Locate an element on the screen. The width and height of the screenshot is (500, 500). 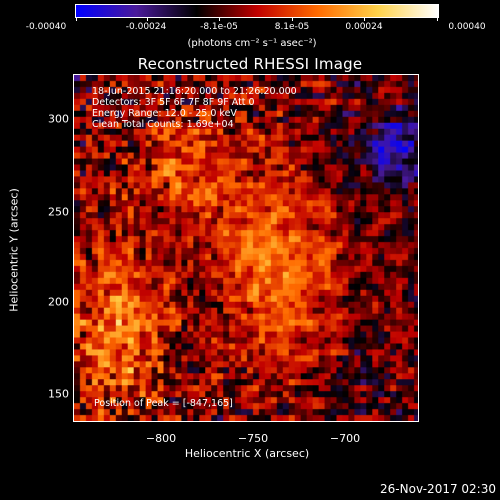
colorbar-tick-label: -8.1e-05 is located at coordinates (219, 27).